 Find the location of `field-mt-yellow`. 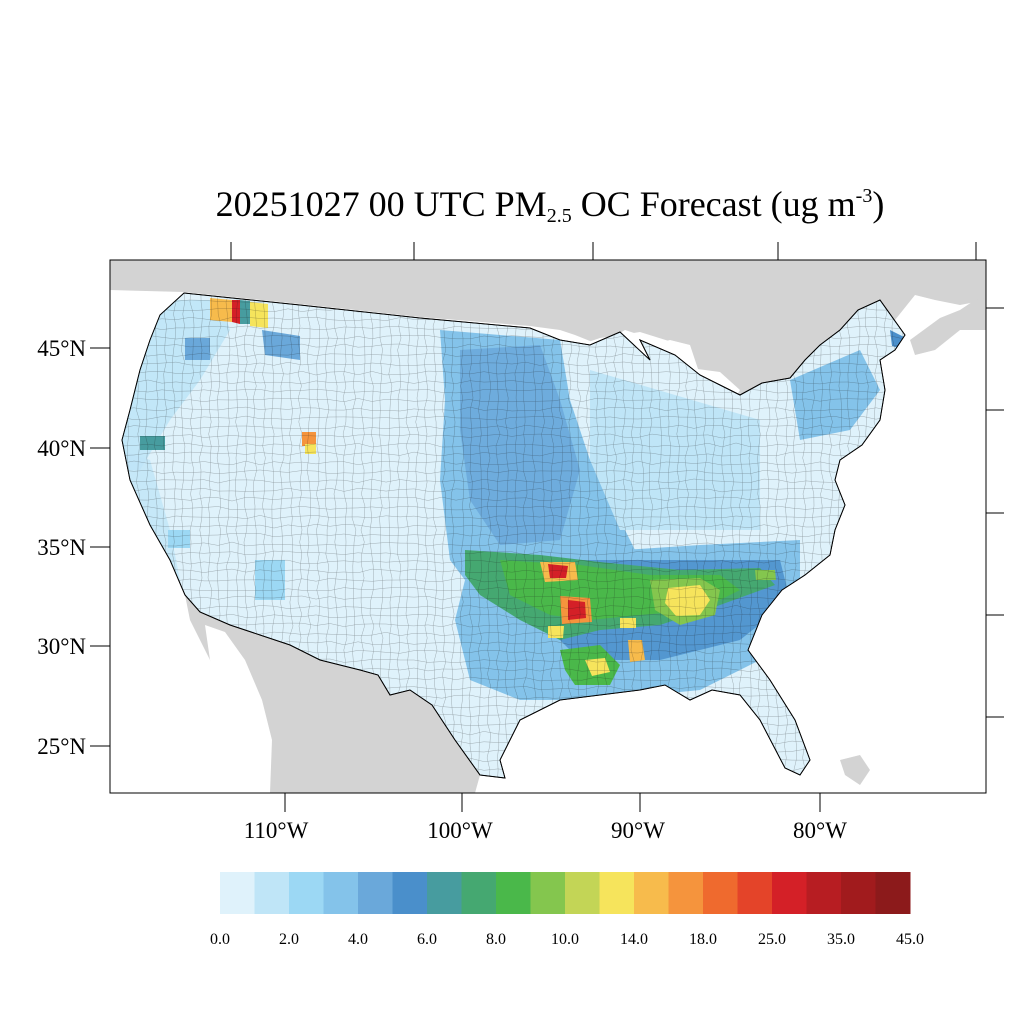

field-mt-yellow is located at coordinates (259, 315).